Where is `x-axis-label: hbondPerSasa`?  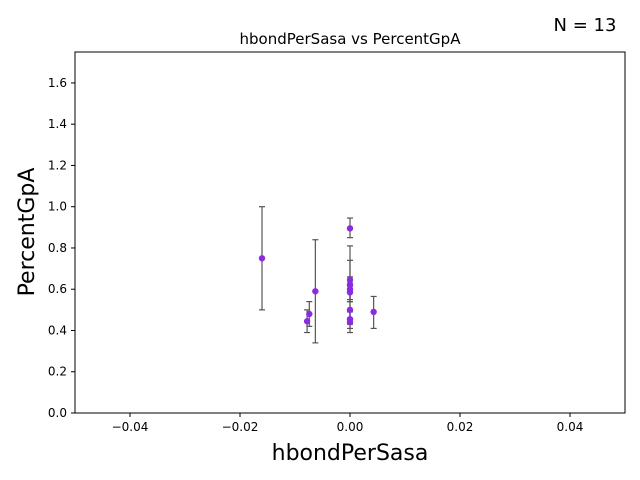 x-axis-label: hbondPerSasa is located at coordinates (350, 453).